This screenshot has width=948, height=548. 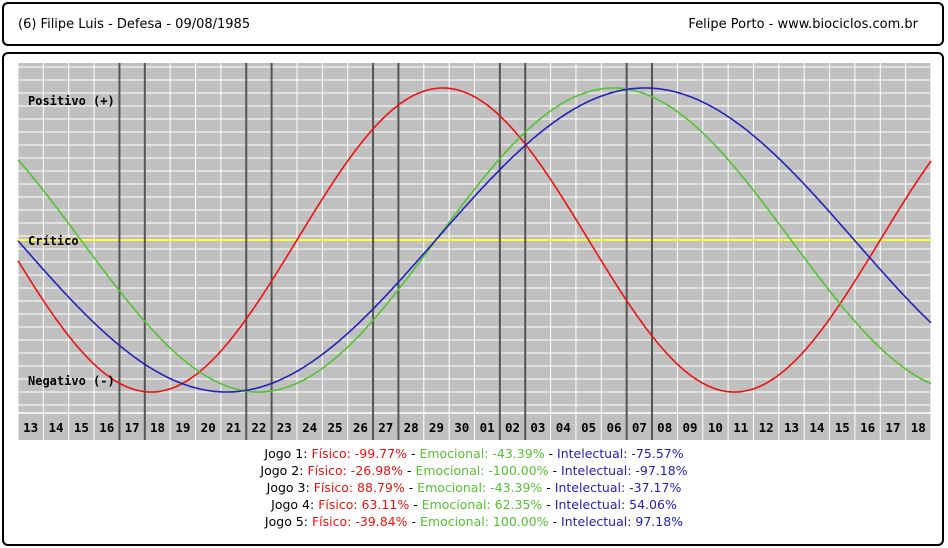 What do you see at coordinates (618, 487) in the screenshot?
I see `intelectual-value: Intelectual: -37.17%` at bounding box center [618, 487].